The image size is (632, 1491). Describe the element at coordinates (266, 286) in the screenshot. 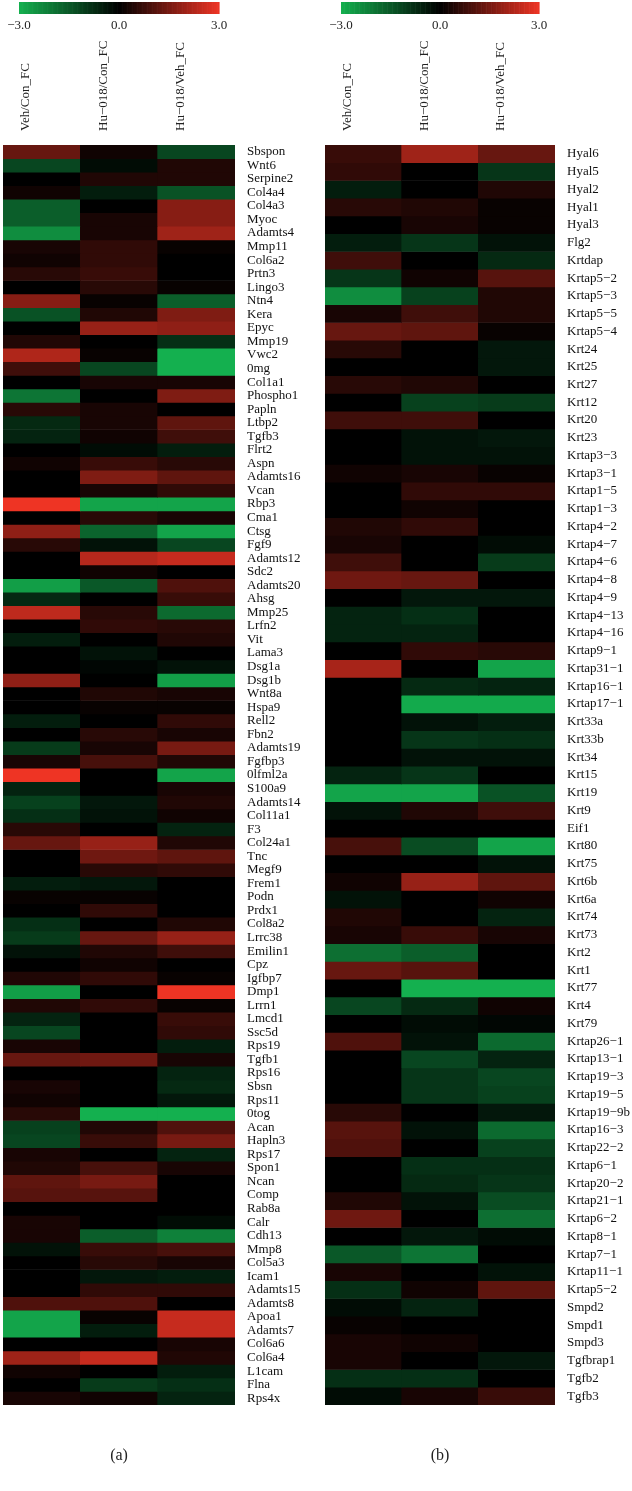

I see `y-tick-label: Lingo3` at that location.